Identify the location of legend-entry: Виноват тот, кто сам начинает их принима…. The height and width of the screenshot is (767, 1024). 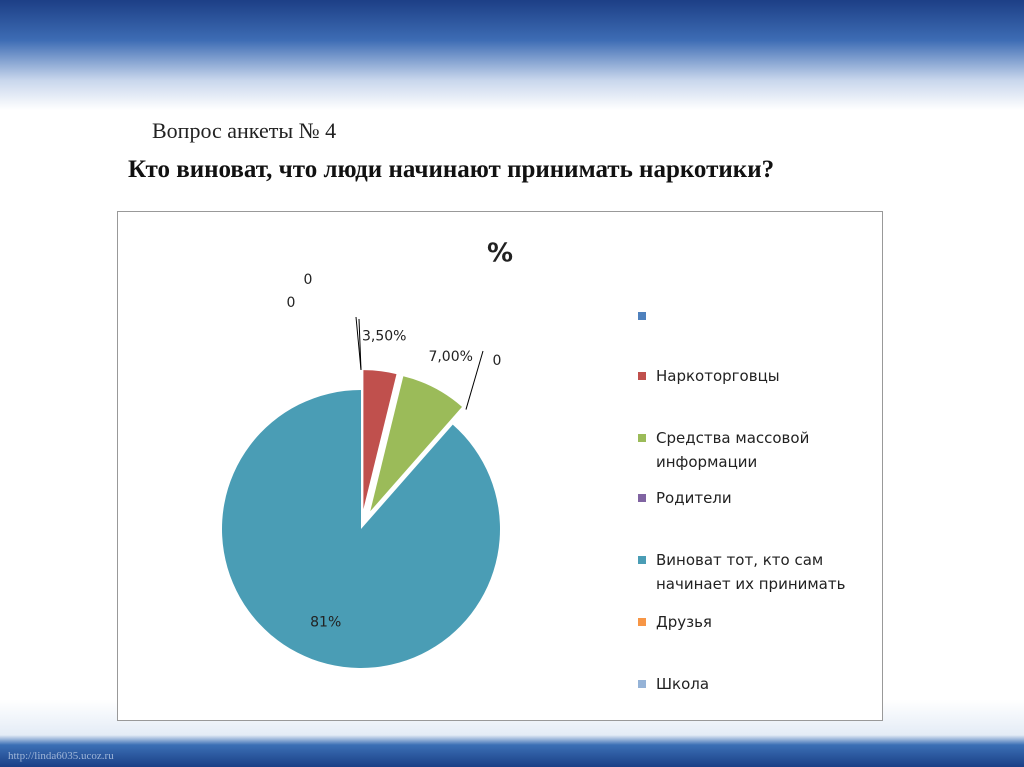
(757, 572).